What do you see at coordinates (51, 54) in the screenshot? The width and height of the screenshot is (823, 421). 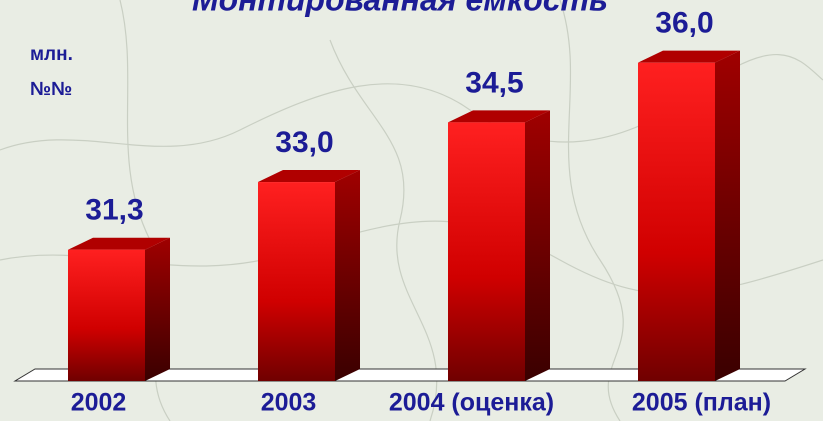 I see `y-axis-label: млн.` at bounding box center [51, 54].